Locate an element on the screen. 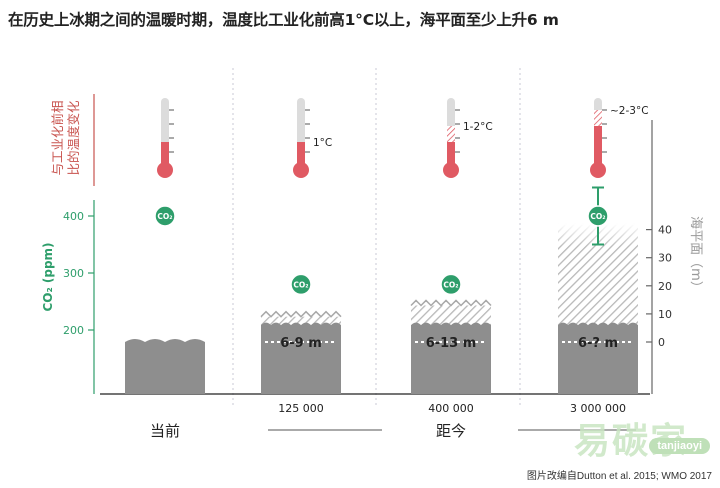 The height and width of the screenshot is (488, 720). temperature-axis-label: 与工业化前相比的温度变化 is located at coordinates (65, 138).